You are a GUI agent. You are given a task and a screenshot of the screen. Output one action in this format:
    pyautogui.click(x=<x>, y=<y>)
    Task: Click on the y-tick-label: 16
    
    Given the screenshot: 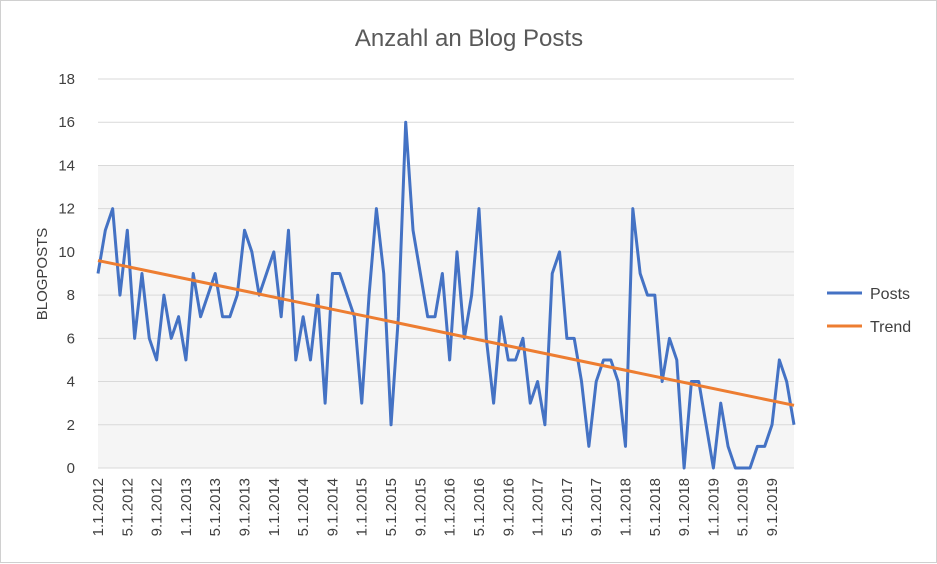 What is the action you would take?
    pyautogui.click(x=66, y=122)
    